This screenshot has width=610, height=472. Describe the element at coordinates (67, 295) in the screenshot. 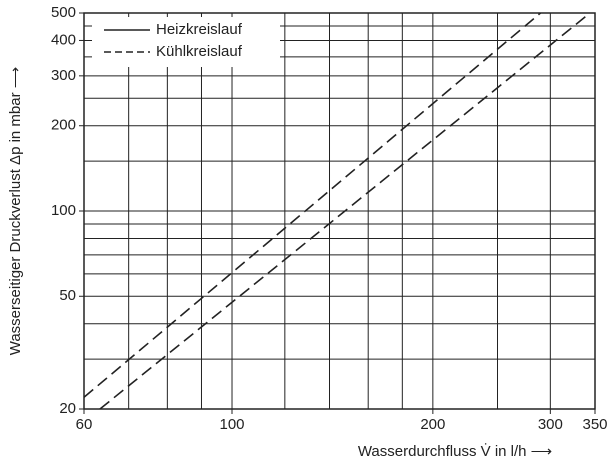

I see `y-tick-label: 50` at that location.